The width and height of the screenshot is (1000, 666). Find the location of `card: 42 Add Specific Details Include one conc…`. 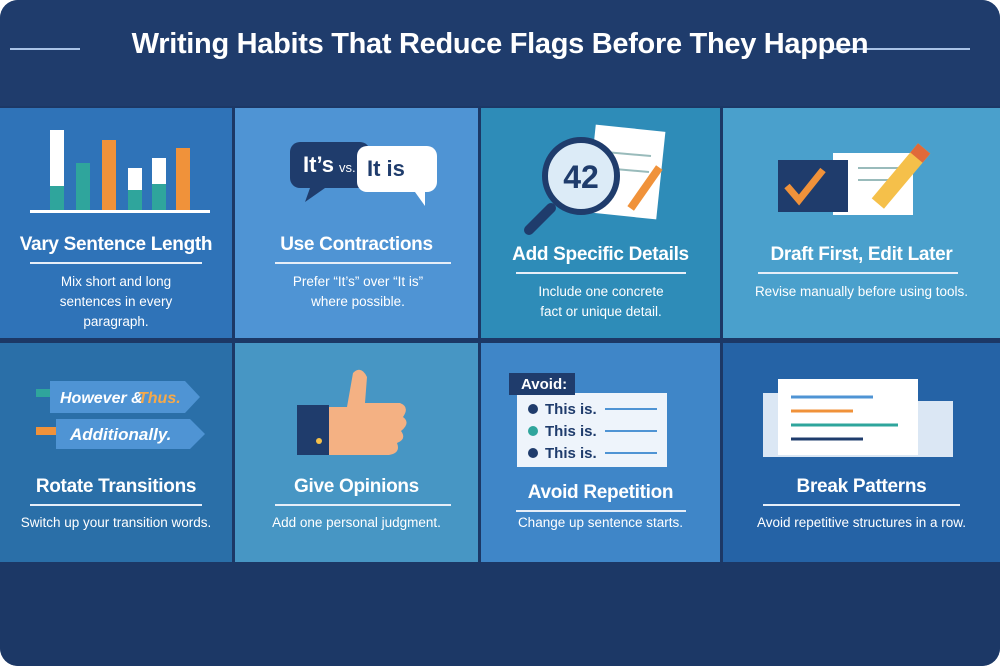

card: 42 Add Specific Details Include one conc… is located at coordinates (600, 223).